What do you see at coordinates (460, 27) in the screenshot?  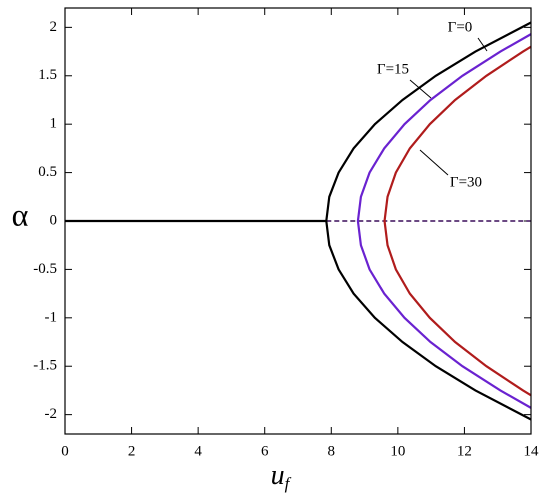 I see `curve-label: Γ=0` at bounding box center [460, 27].